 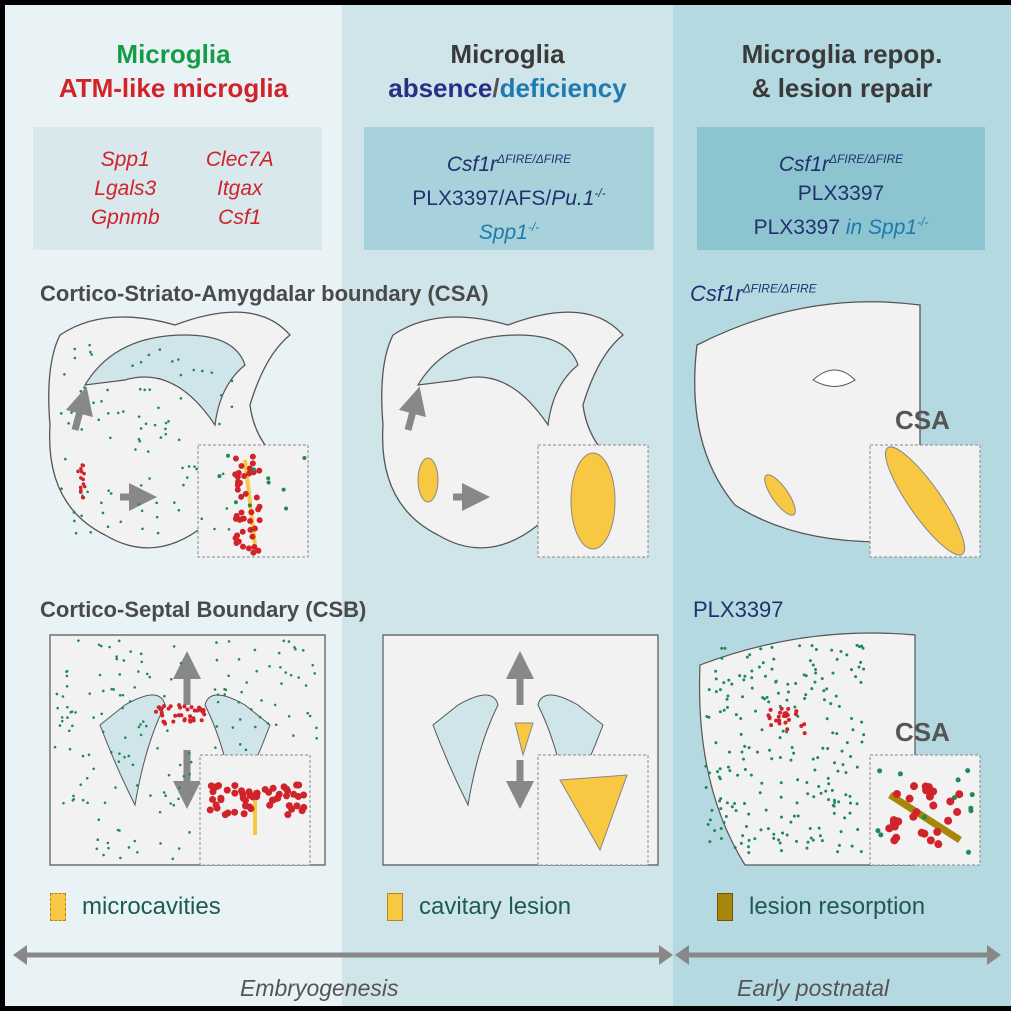 What do you see at coordinates (925, 501) in the screenshot?
I see `inset-lesion` at bounding box center [925, 501].